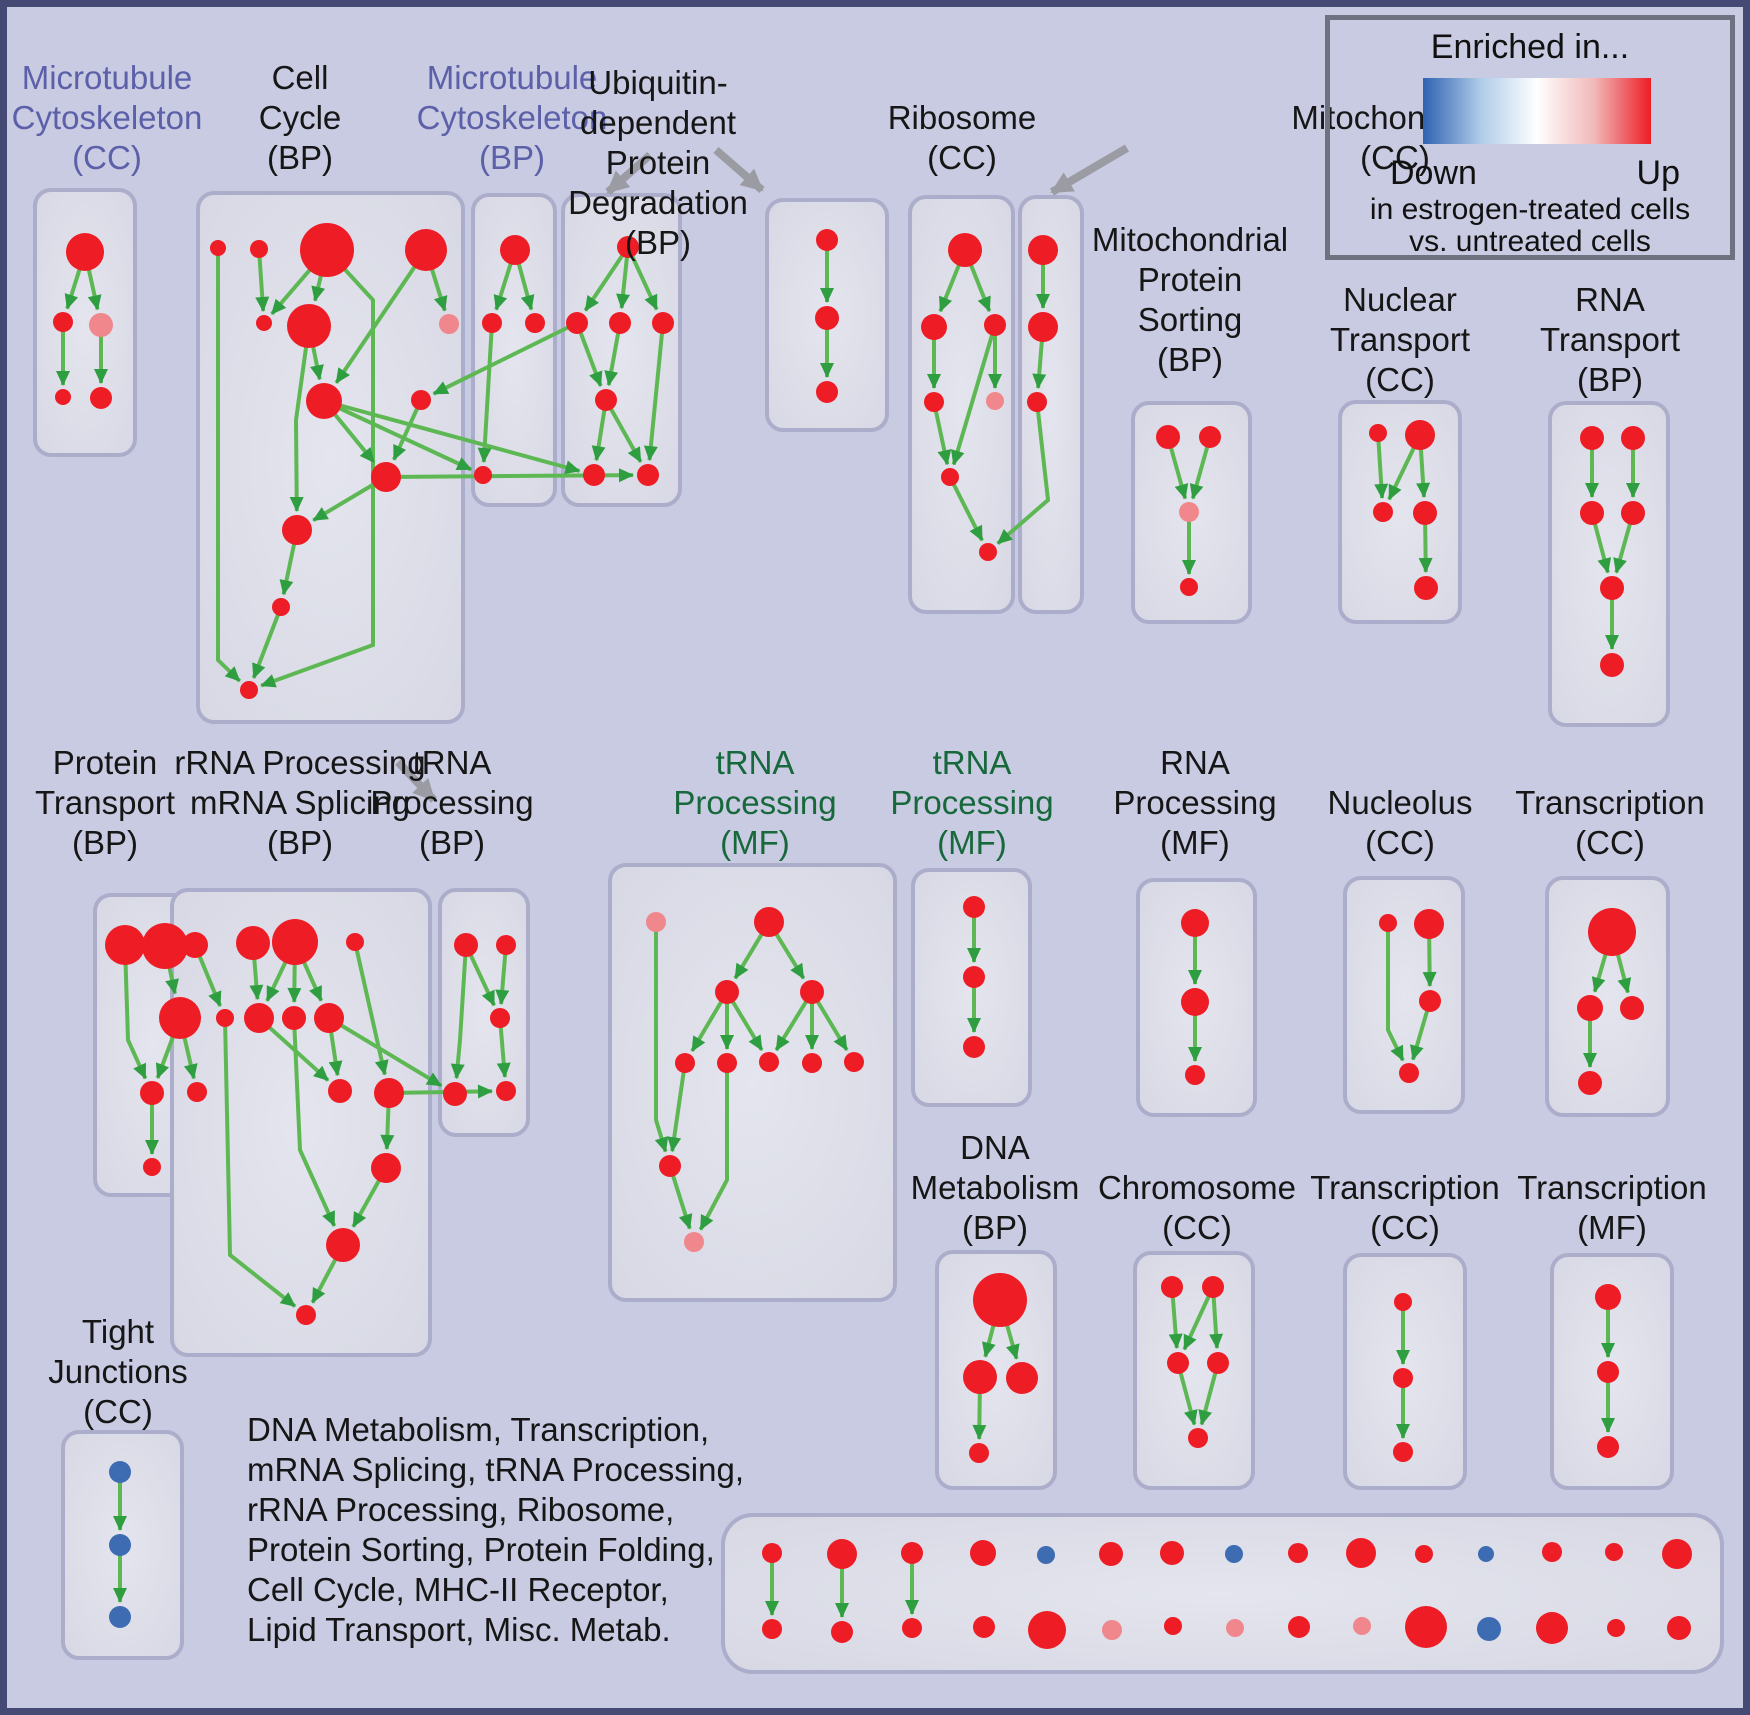  Describe the element at coordinates (1381, 465) in the screenshot. I see `edge-nuclear-transport` at that location.